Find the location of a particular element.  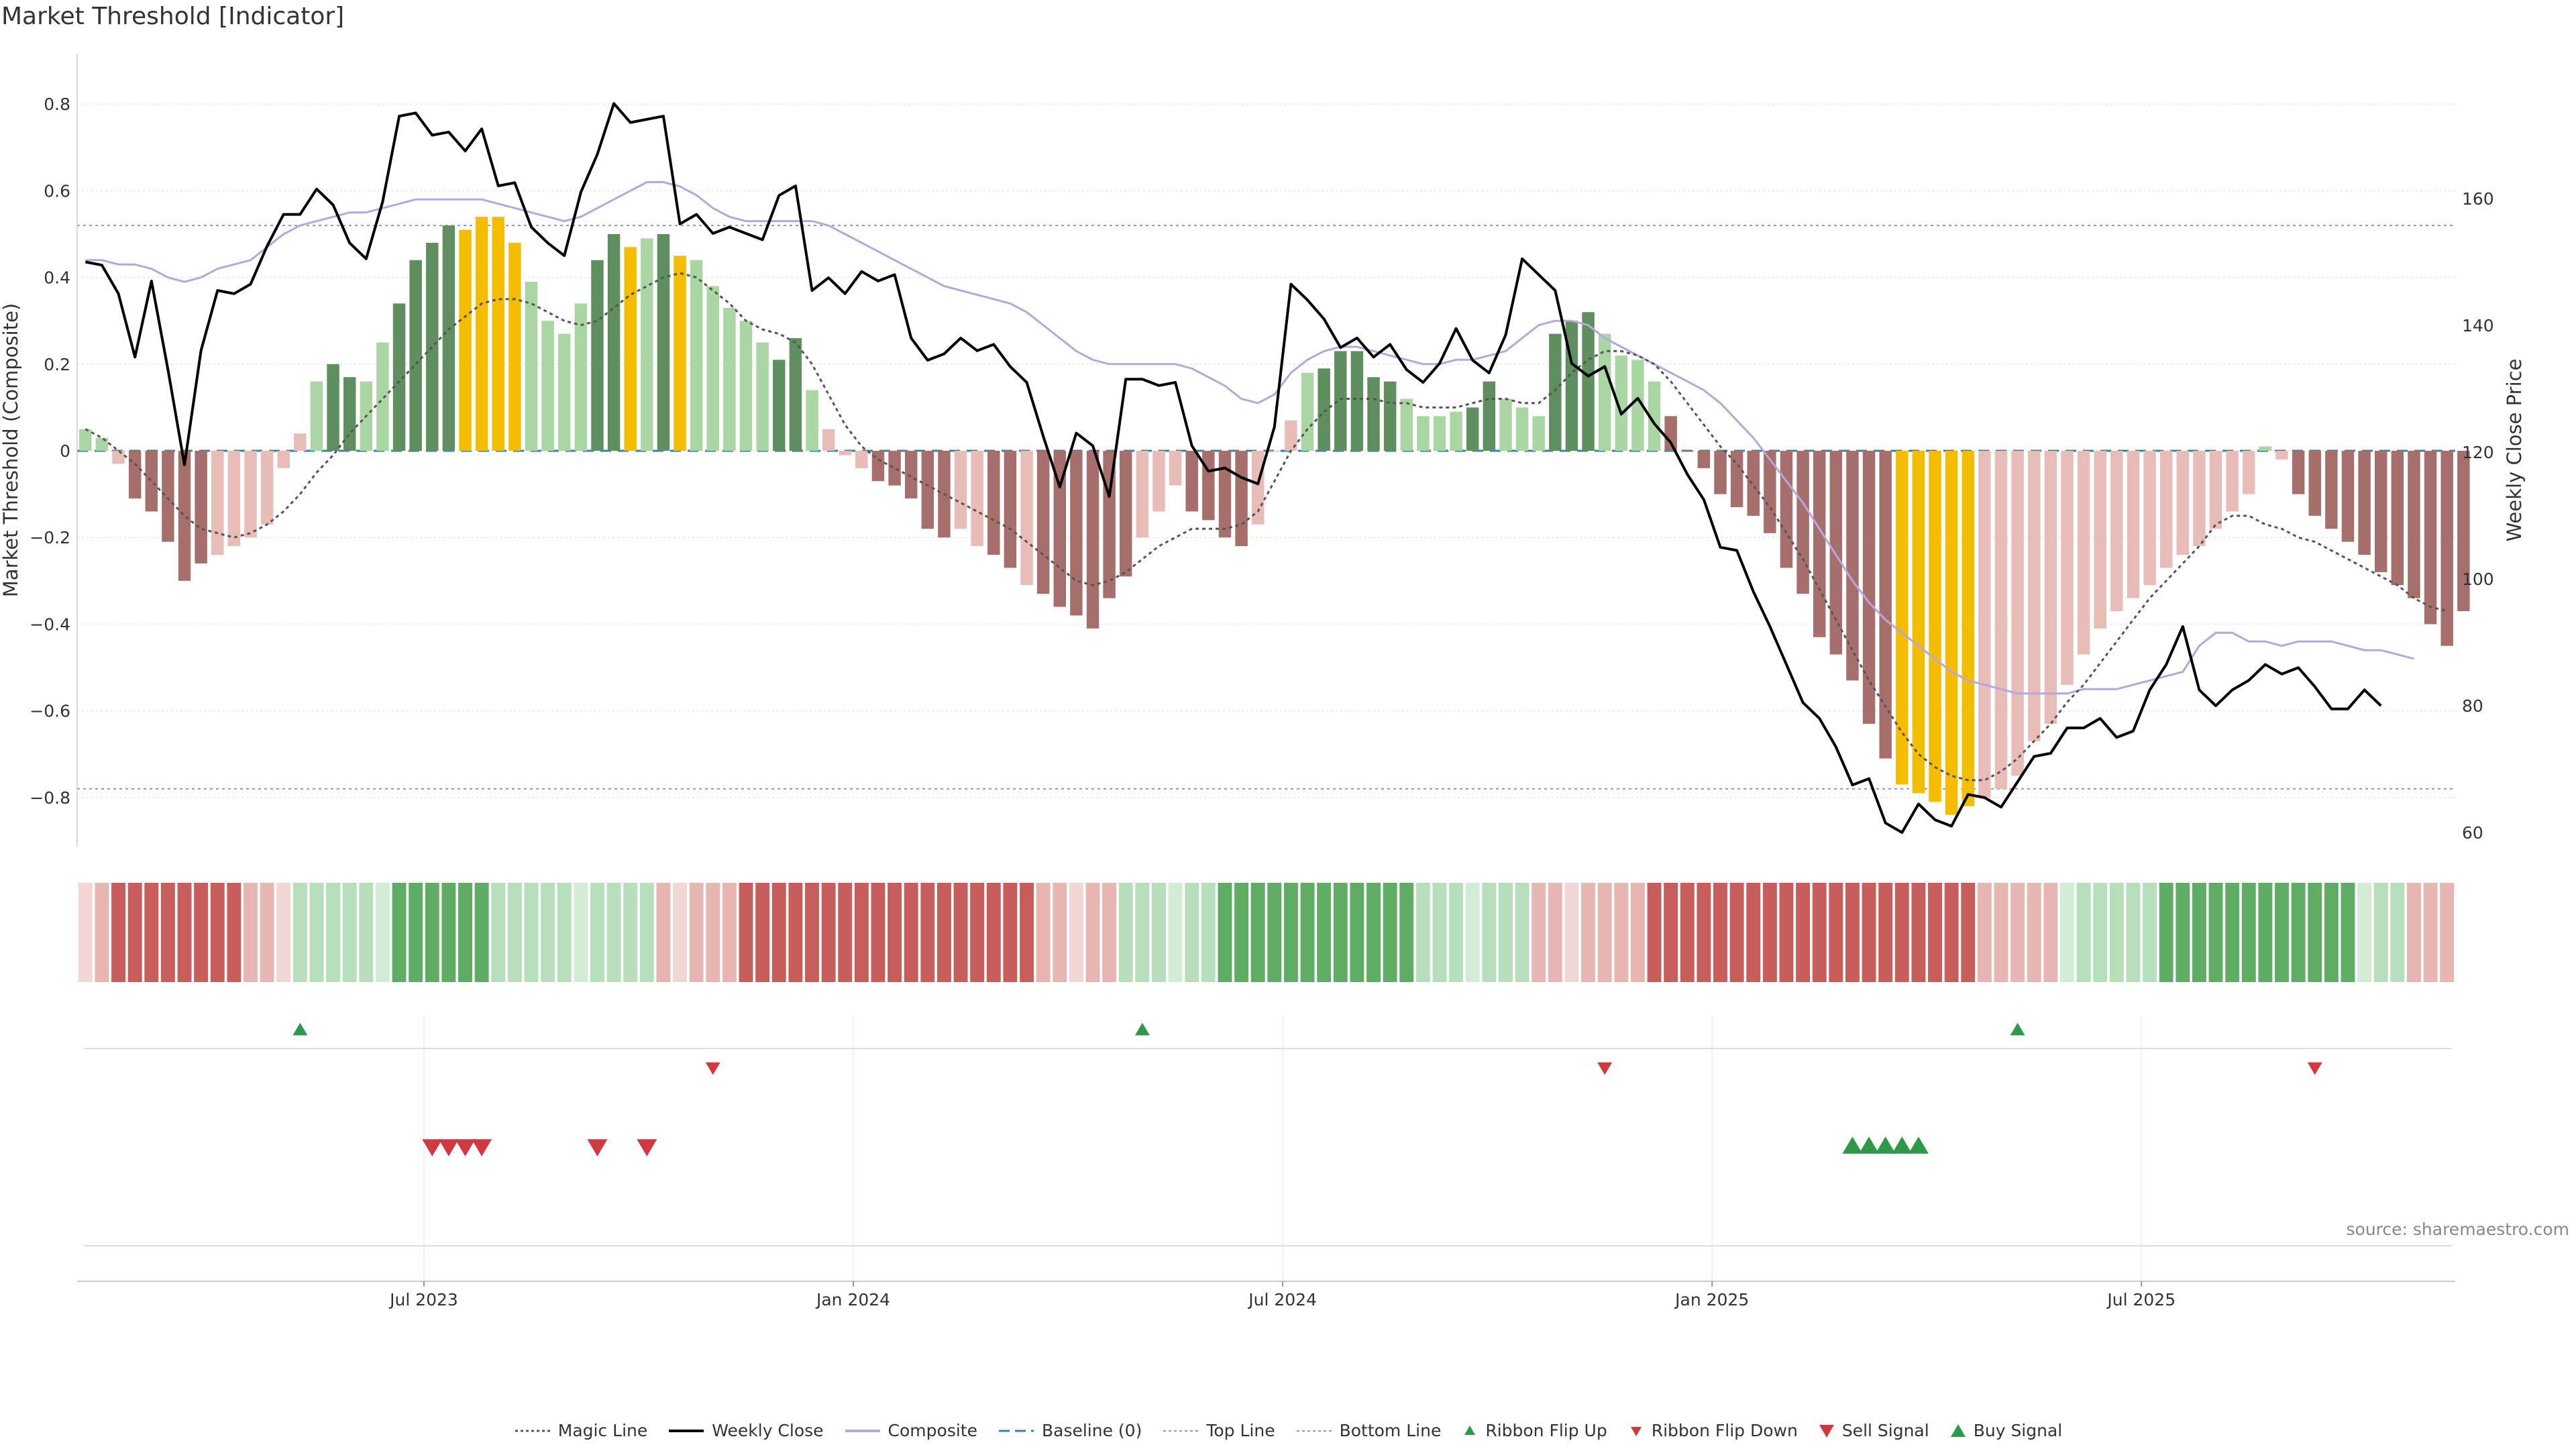

y-tick-label: 0.4 is located at coordinates (57, 278).